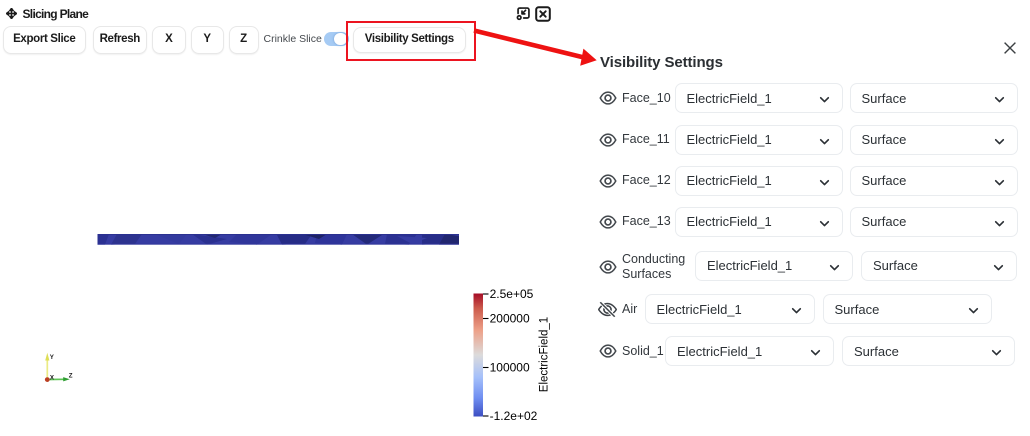 The height and width of the screenshot is (436, 1030). I want to click on svg-text: Y, so click(52, 357).